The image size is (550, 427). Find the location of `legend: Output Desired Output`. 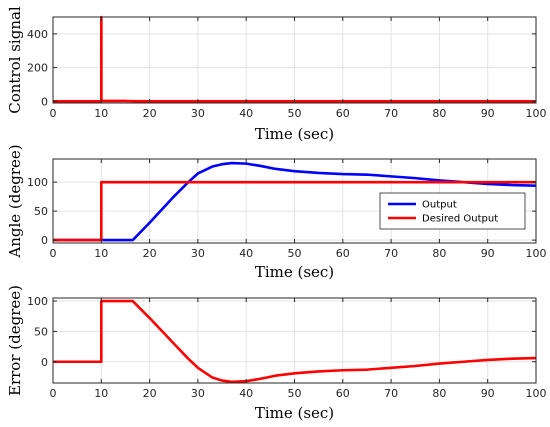

legend: Output Desired Output is located at coordinates (452, 211).